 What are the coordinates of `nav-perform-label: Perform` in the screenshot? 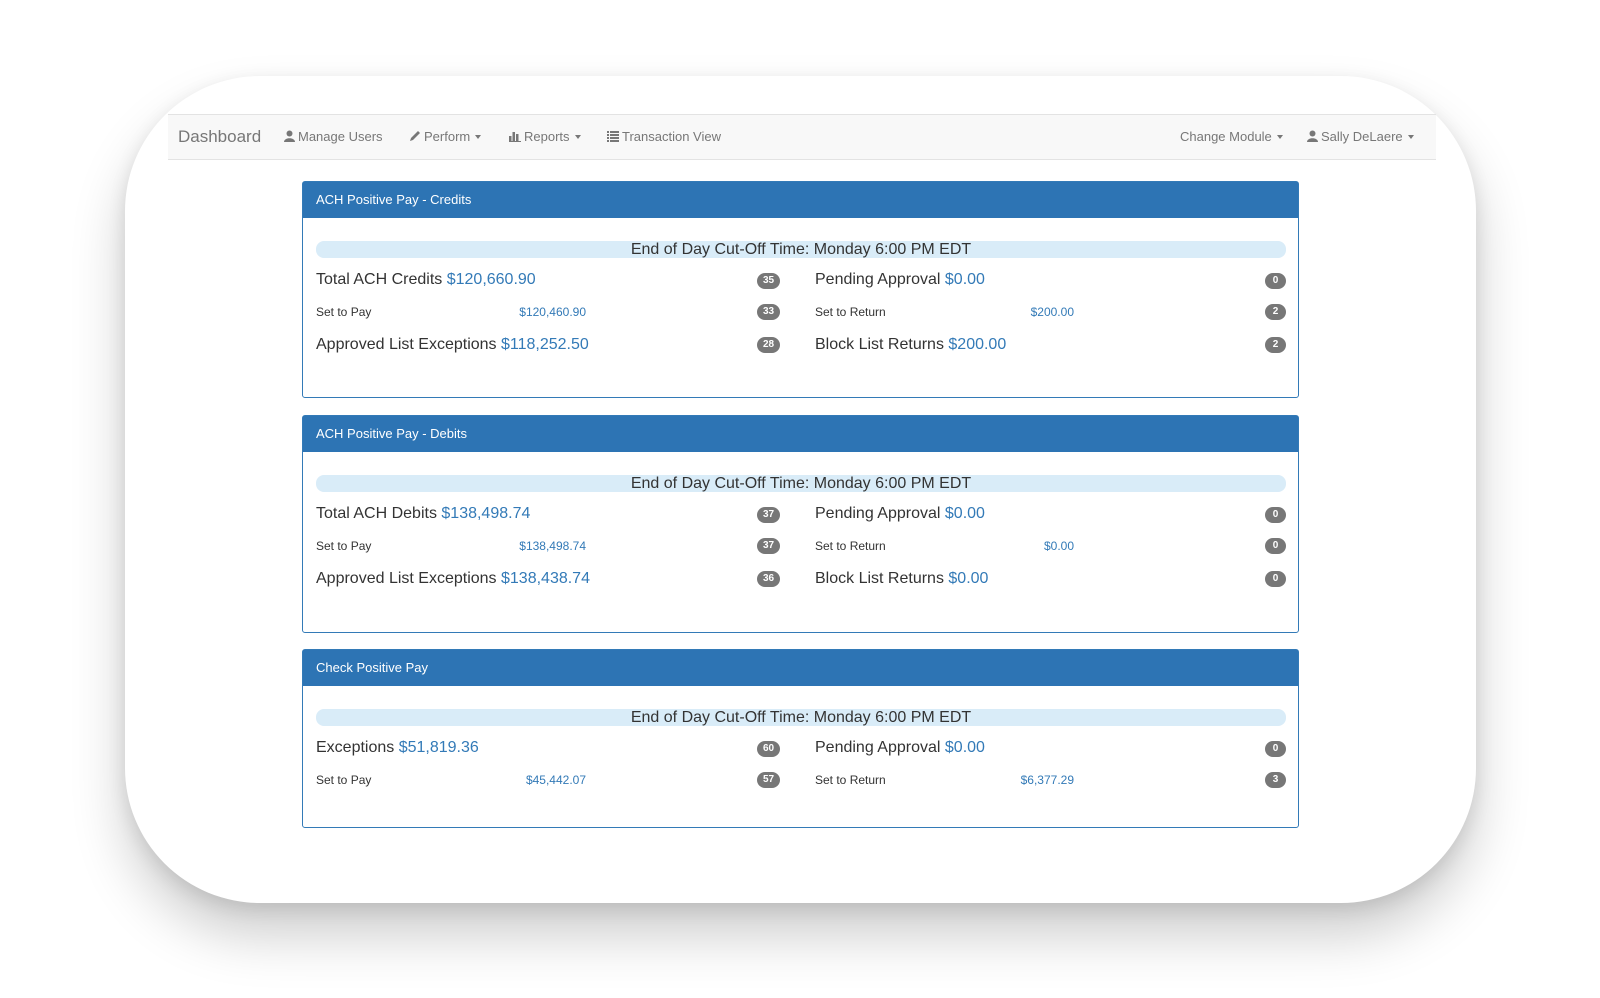 It's located at (447, 136).